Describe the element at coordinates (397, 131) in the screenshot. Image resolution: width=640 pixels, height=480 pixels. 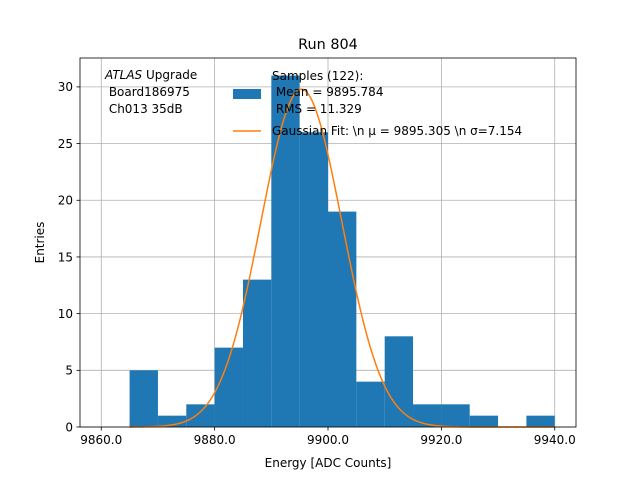
I see `legend-fit-label: Gaussian Fit: \n μ = 9895.305 \n σ=7.154` at that location.